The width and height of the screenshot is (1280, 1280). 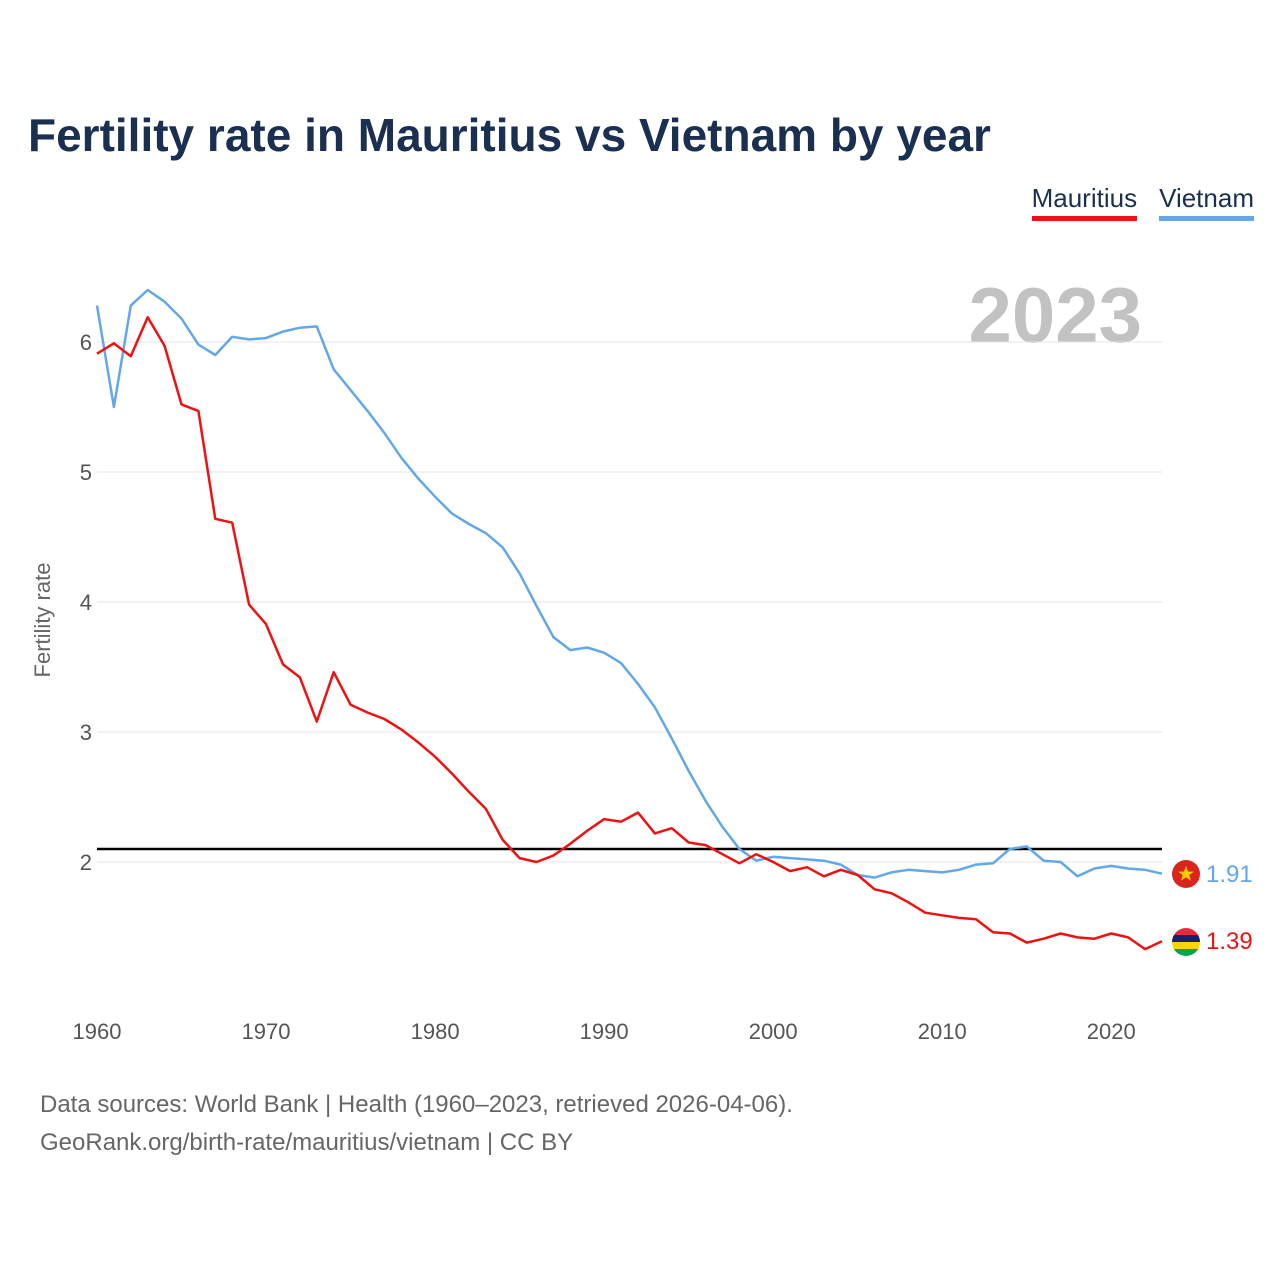 What do you see at coordinates (1186, 942) in the screenshot?
I see `mauritius-flag-icon` at bounding box center [1186, 942].